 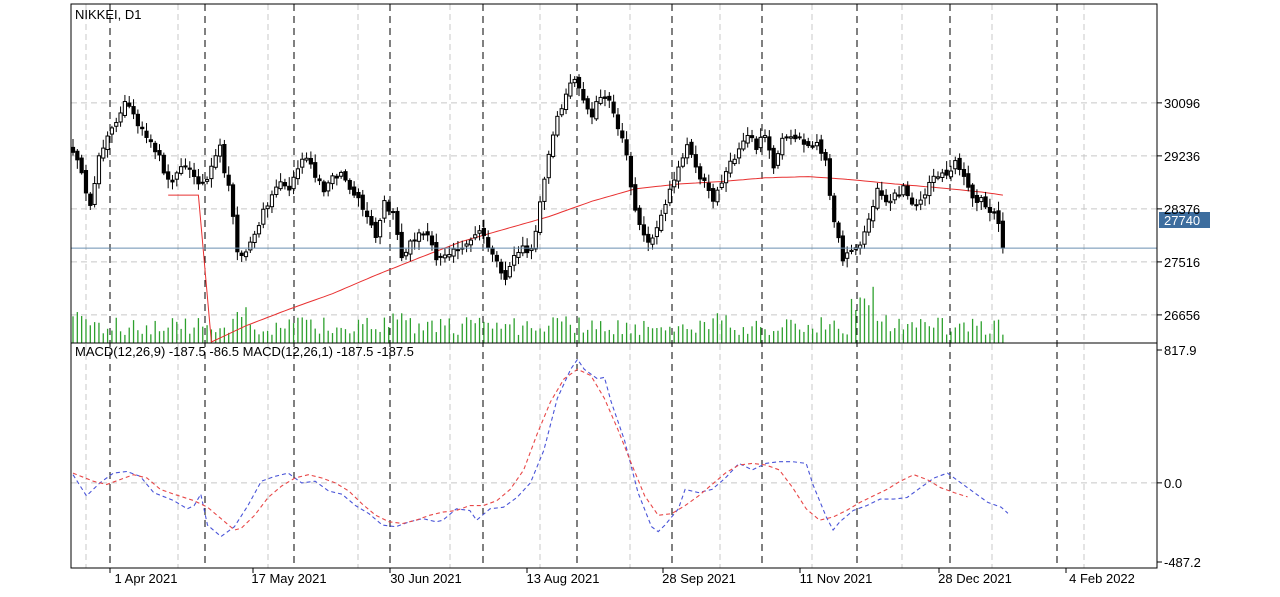 What do you see at coordinates (1180, 350) in the screenshot?
I see `macd-tick-label: 817.9` at bounding box center [1180, 350].